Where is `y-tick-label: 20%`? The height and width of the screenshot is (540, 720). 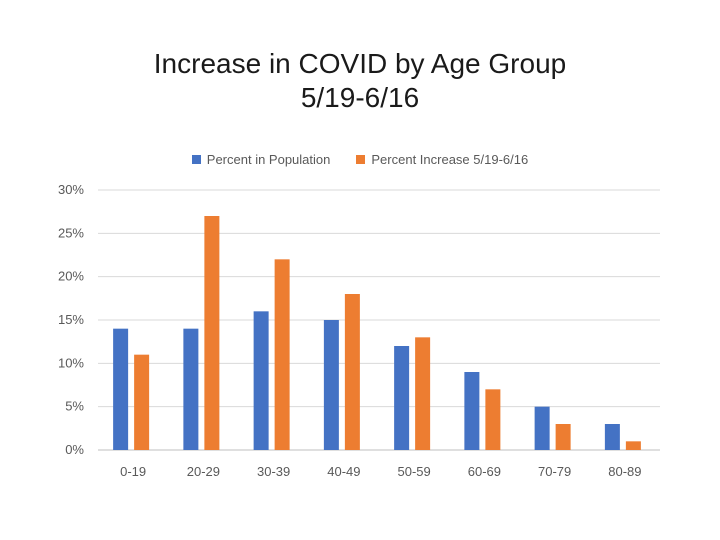 y-tick-label: 20% is located at coordinates (71, 276).